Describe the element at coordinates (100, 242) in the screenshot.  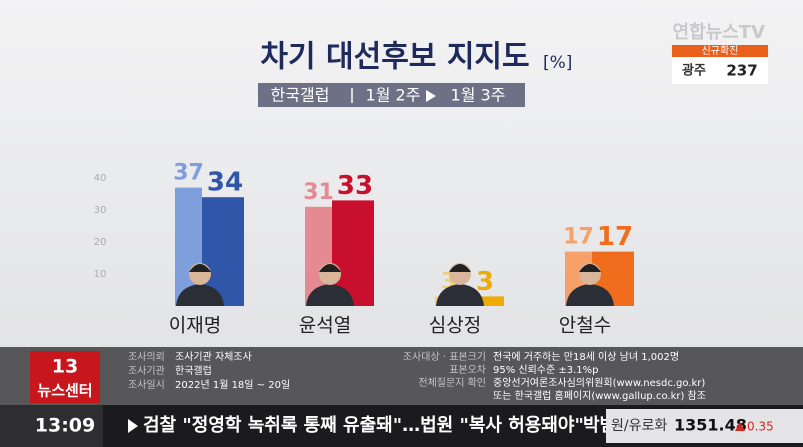
I see `y-tick-label: 20` at that location.